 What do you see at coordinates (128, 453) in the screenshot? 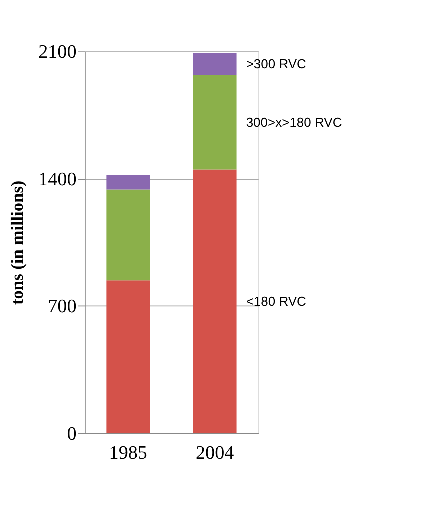
I see `x-tick-label: 1985` at bounding box center [128, 453].